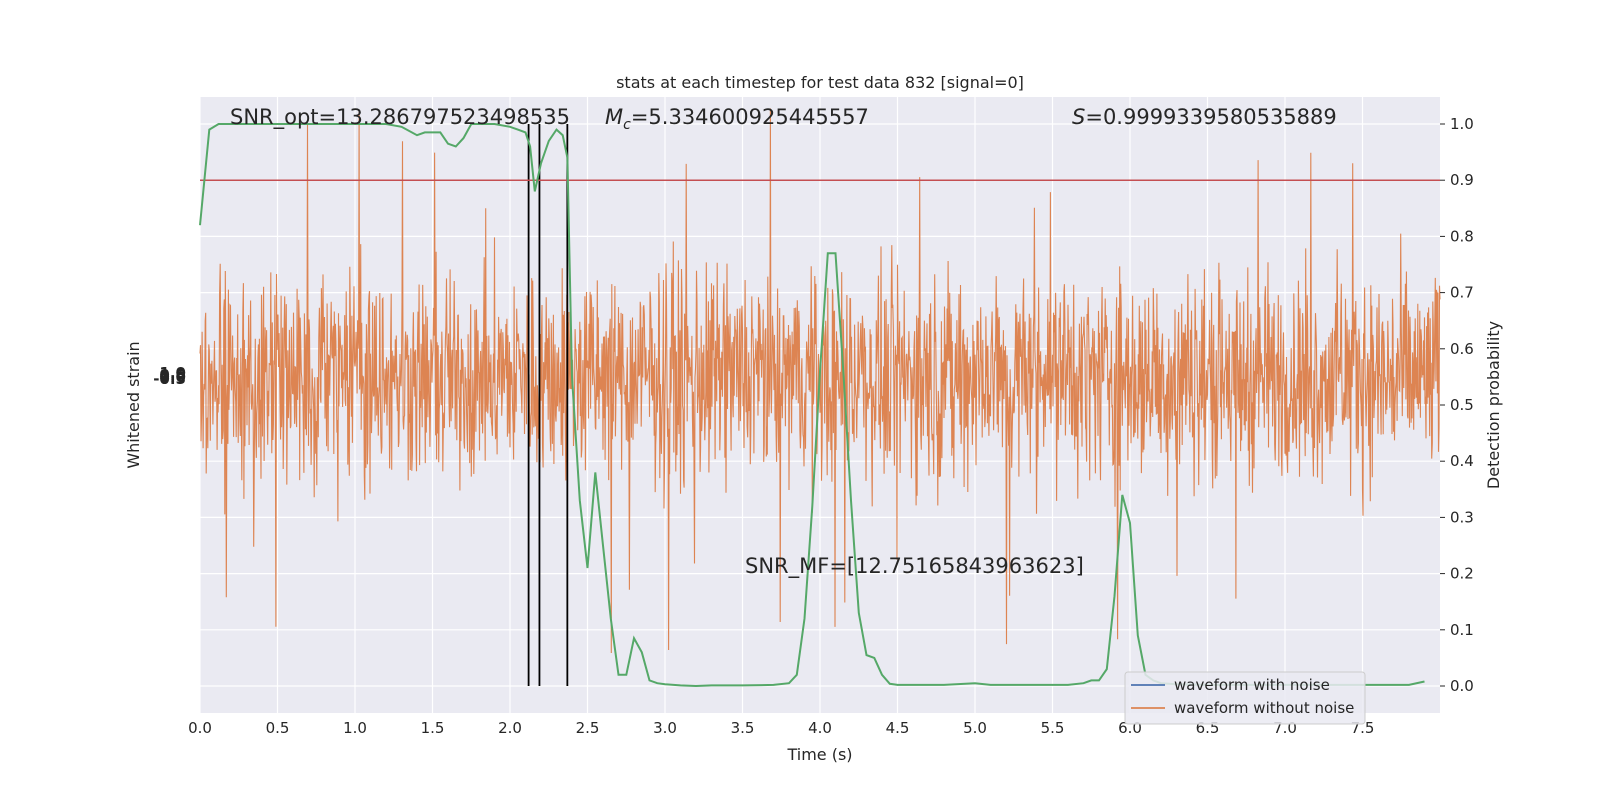 The image size is (1600, 800). Describe the element at coordinates (1462, 517) in the screenshot. I see `y-tick-label: 0.3` at that location.